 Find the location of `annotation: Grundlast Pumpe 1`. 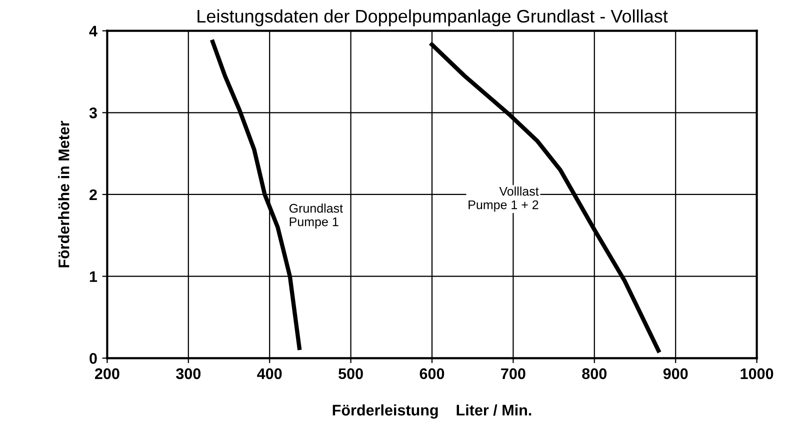

annotation: Grundlast Pumpe 1 is located at coordinates (316, 216).